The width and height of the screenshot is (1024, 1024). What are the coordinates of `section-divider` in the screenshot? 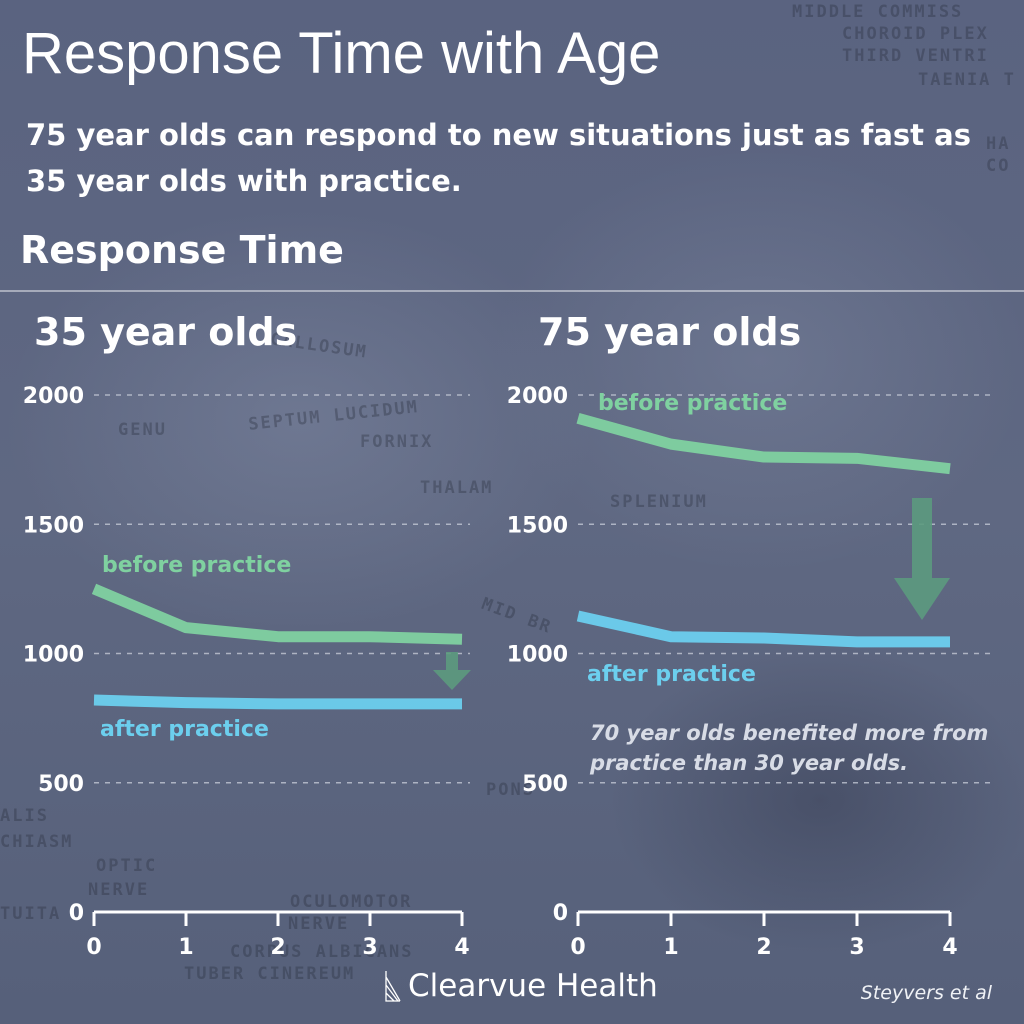 It's located at (512, 291).